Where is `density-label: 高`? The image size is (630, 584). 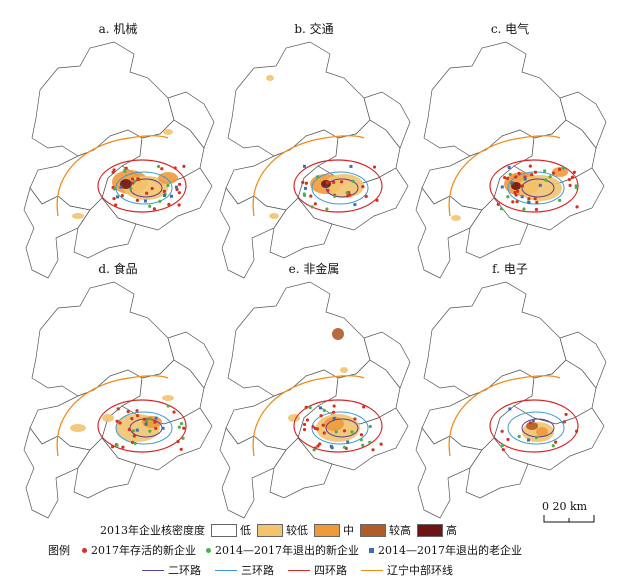
density-label: 高 is located at coordinates (451, 530).